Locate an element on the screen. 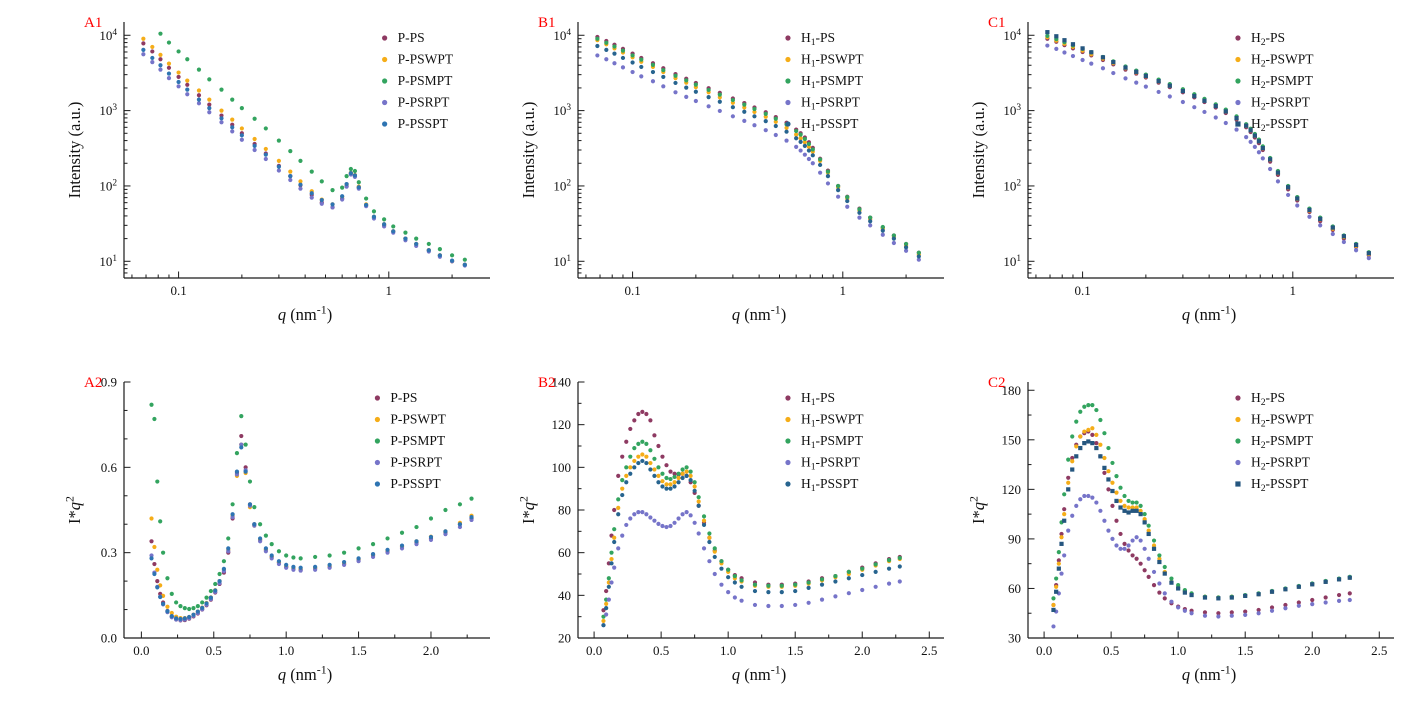  svg-text: 40 is located at coordinates (564, 595).